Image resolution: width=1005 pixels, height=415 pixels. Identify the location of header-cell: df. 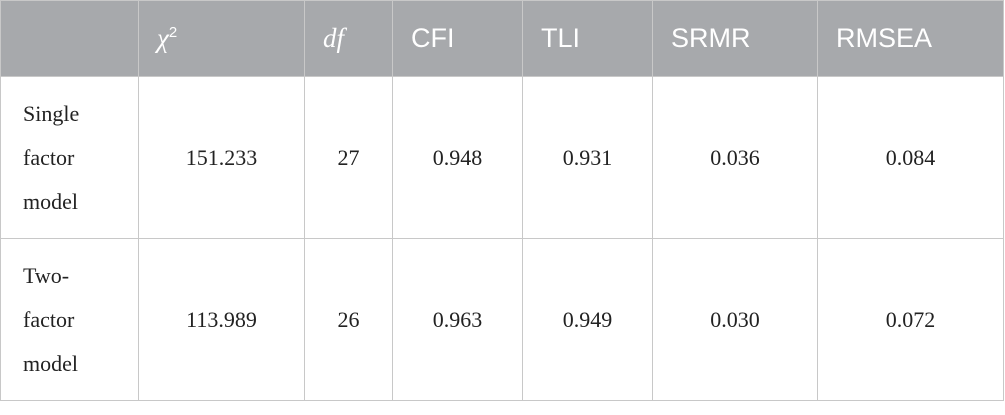
(348, 38).